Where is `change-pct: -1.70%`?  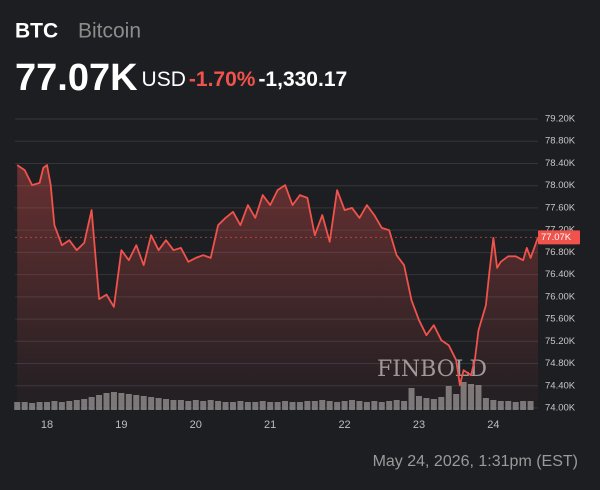 change-pct: -1.70% is located at coordinates (222, 79).